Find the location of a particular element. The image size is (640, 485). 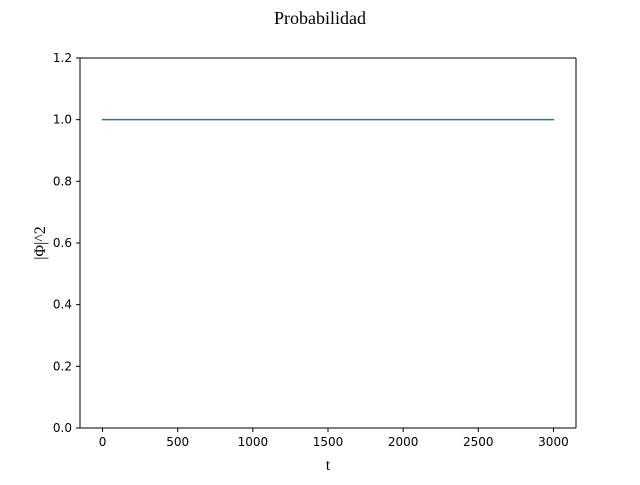

x-axis-ticks: 0 500 1000 1500 2000 2500 3000 is located at coordinates (334, 438).